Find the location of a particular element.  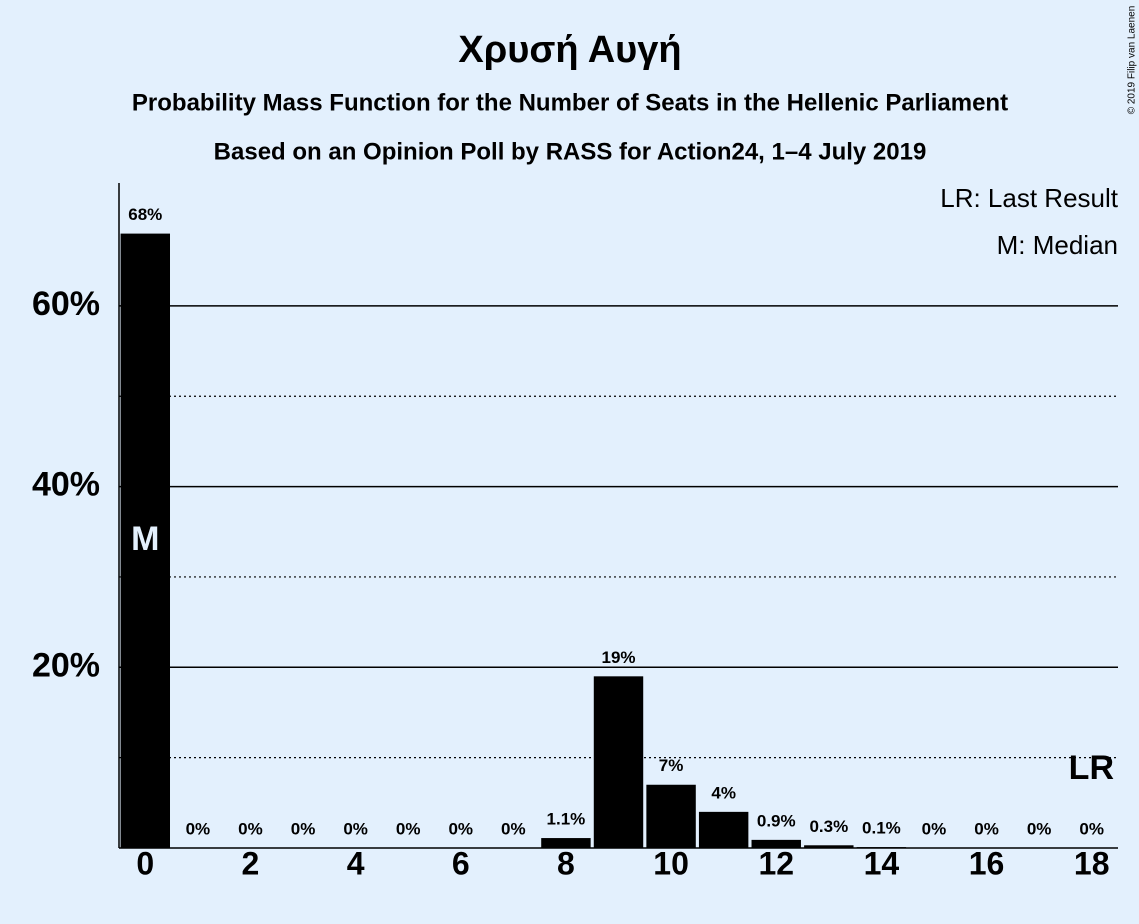

x-tick-label: 0 is located at coordinates (145, 863).